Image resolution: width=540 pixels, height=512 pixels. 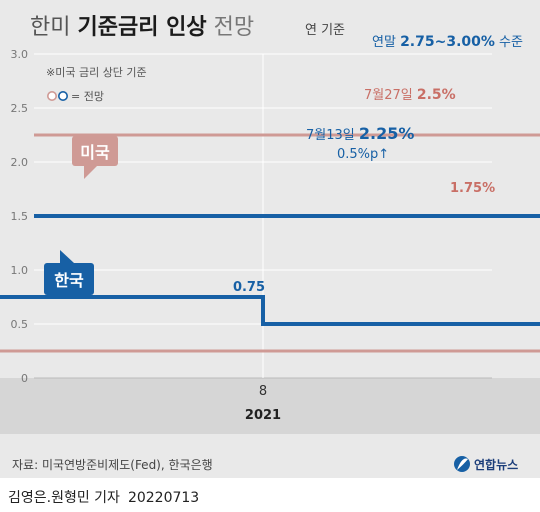 What do you see at coordinates (496, 464) in the screenshot?
I see `svg-text: 연합뉴스` at bounding box center [496, 464].